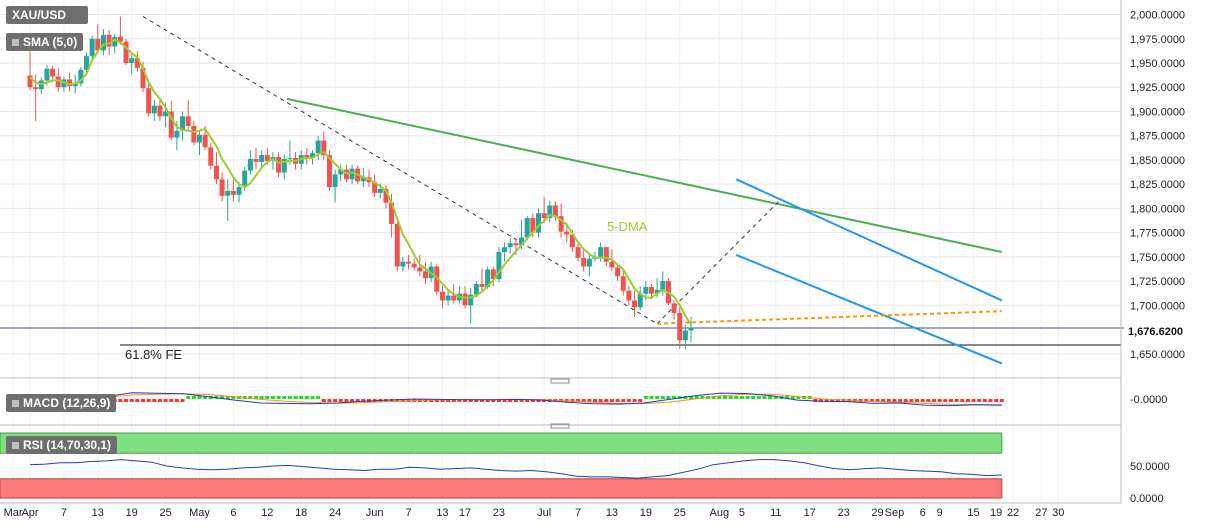  Describe the element at coordinates (1157, 161) in the screenshot. I see `y-tick-label: 1,850.0000` at that location.